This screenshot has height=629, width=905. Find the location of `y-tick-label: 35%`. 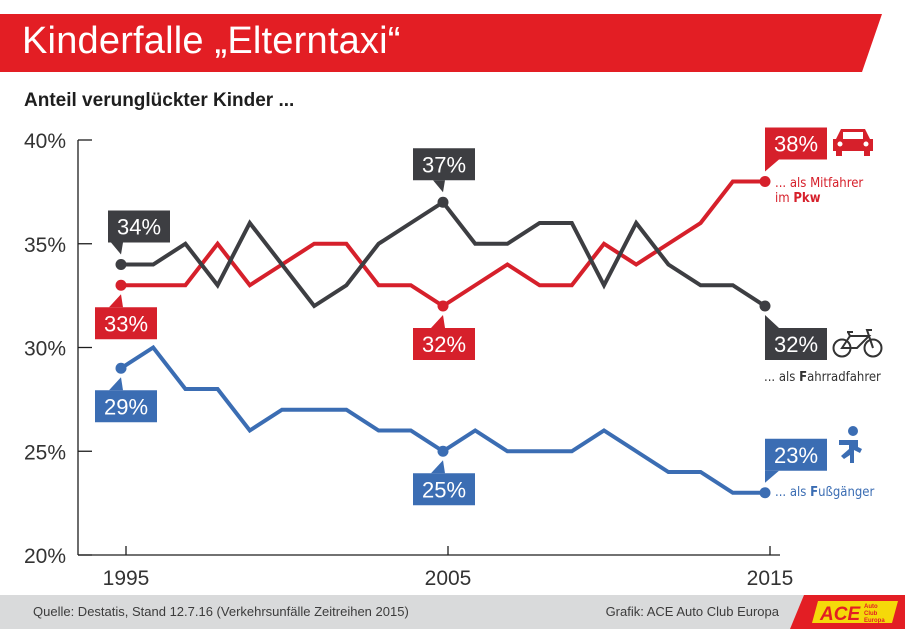

y-tick-label: 35% is located at coordinates (45, 245).